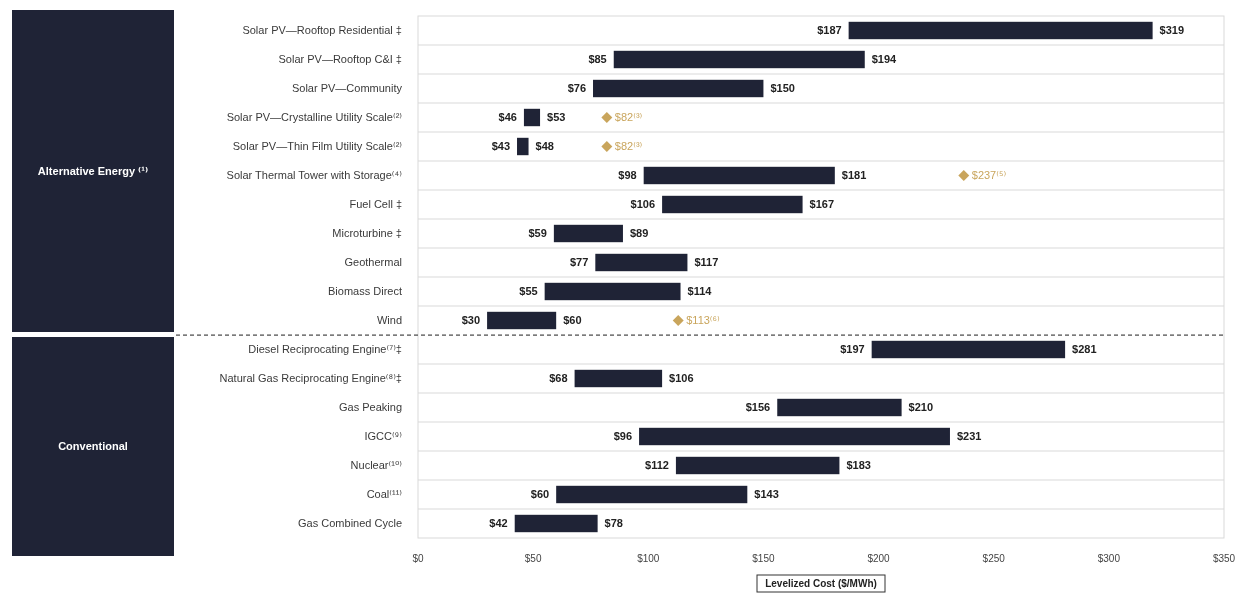 This screenshot has width=1243, height=593. Describe the element at coordinates (314, 175) in the screenshot. I see `y-tick-label: Solar Thermal Tower with Storage⁽⁴⁾` at that location.